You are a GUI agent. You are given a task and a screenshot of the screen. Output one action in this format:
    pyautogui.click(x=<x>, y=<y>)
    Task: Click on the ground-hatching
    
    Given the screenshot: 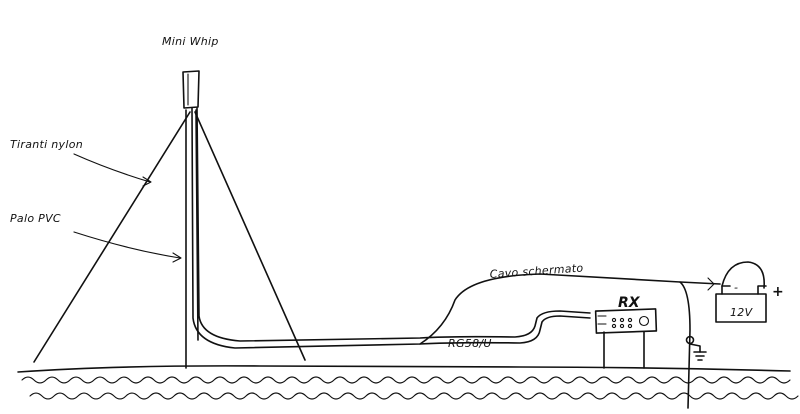 What is the action you would take?
    pyautogui.click(x=410, y=388)
    